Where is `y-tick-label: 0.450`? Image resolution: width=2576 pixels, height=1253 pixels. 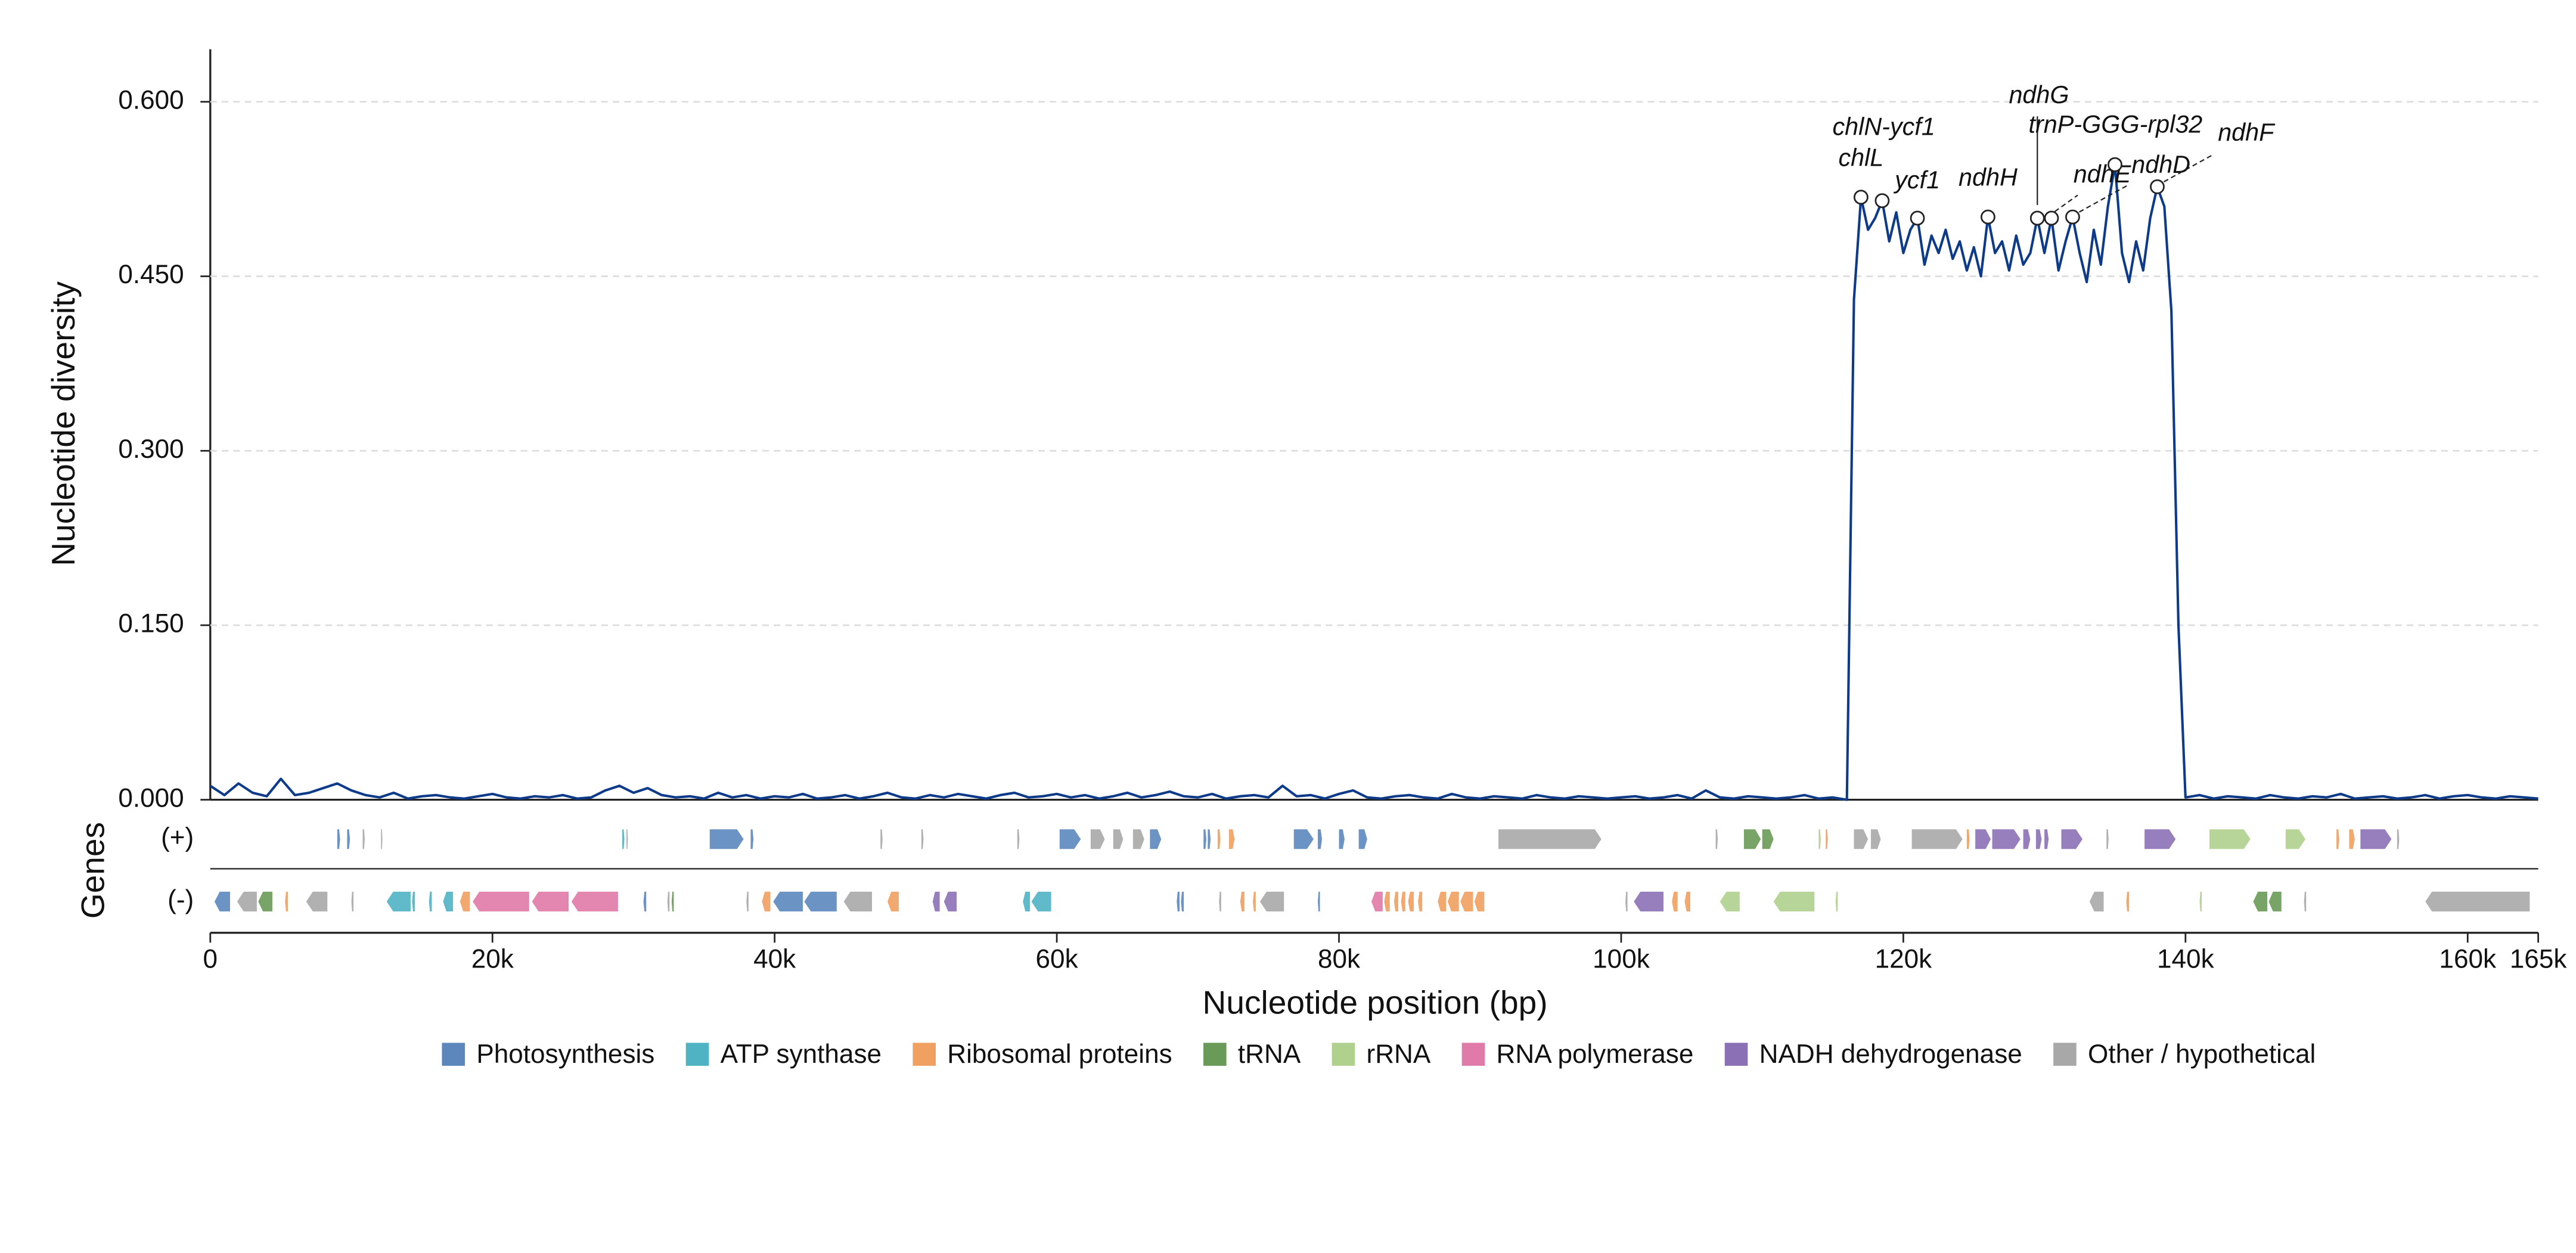 y-tick-label: 0.450 is located at coordinates (151, 274).